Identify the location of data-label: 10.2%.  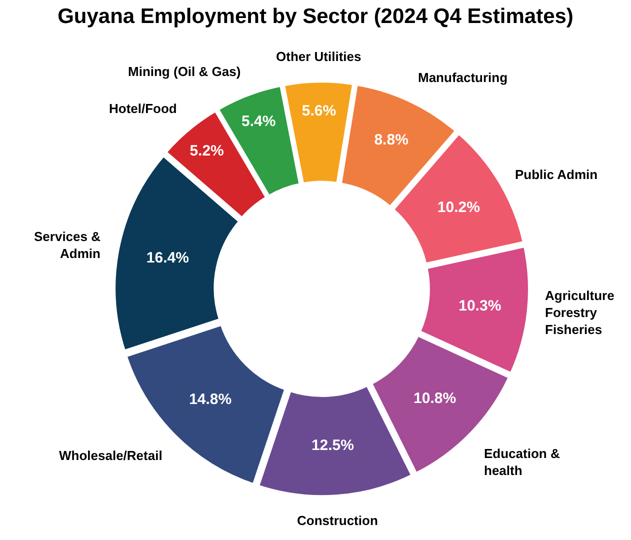
(458, 207).